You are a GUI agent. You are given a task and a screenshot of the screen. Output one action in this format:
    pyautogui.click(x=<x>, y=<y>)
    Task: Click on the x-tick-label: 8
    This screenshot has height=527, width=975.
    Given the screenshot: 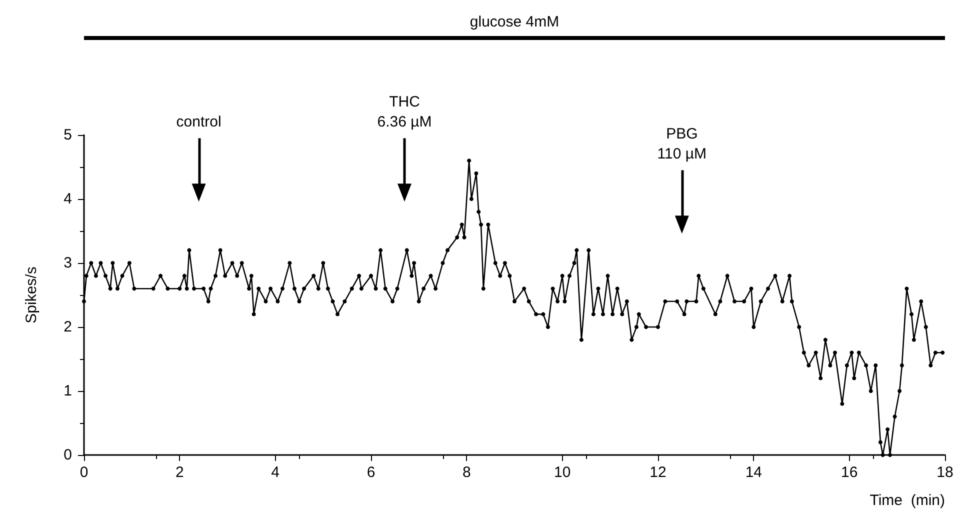 What is the action you would take?
    pyautogui.click(x=466, y=472)
    